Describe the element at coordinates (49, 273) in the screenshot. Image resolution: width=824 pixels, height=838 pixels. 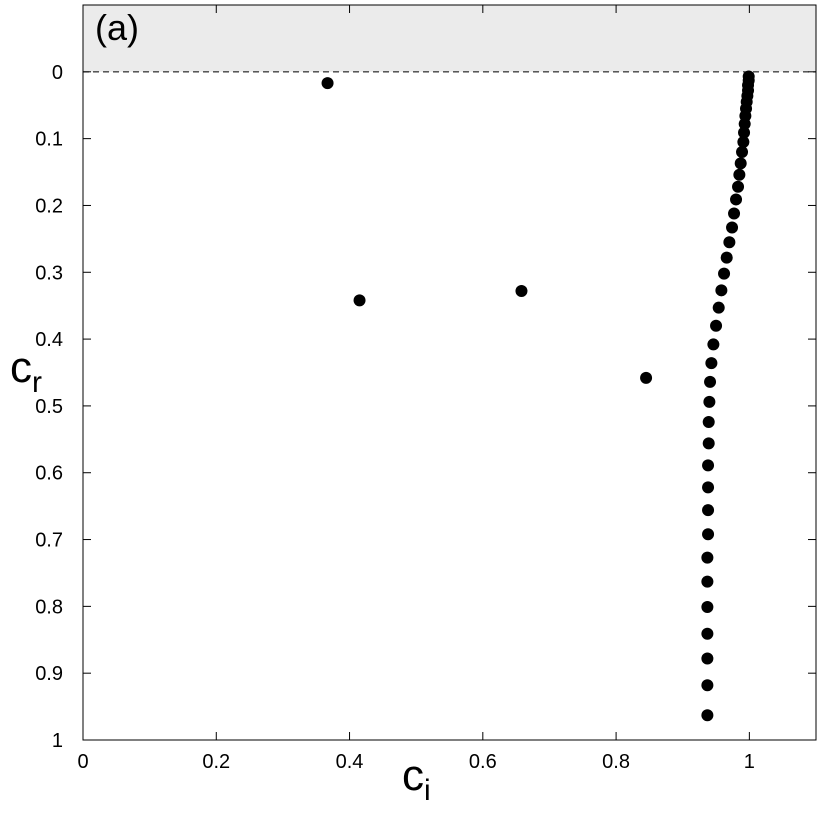
I see `y-tick-label: 0.3` at that location.